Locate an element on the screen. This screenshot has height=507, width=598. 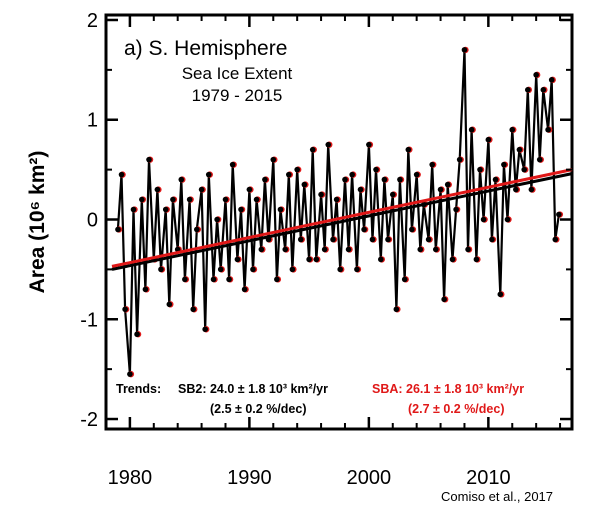
y-tick-label: 2 is located at coordinates (92, 21).